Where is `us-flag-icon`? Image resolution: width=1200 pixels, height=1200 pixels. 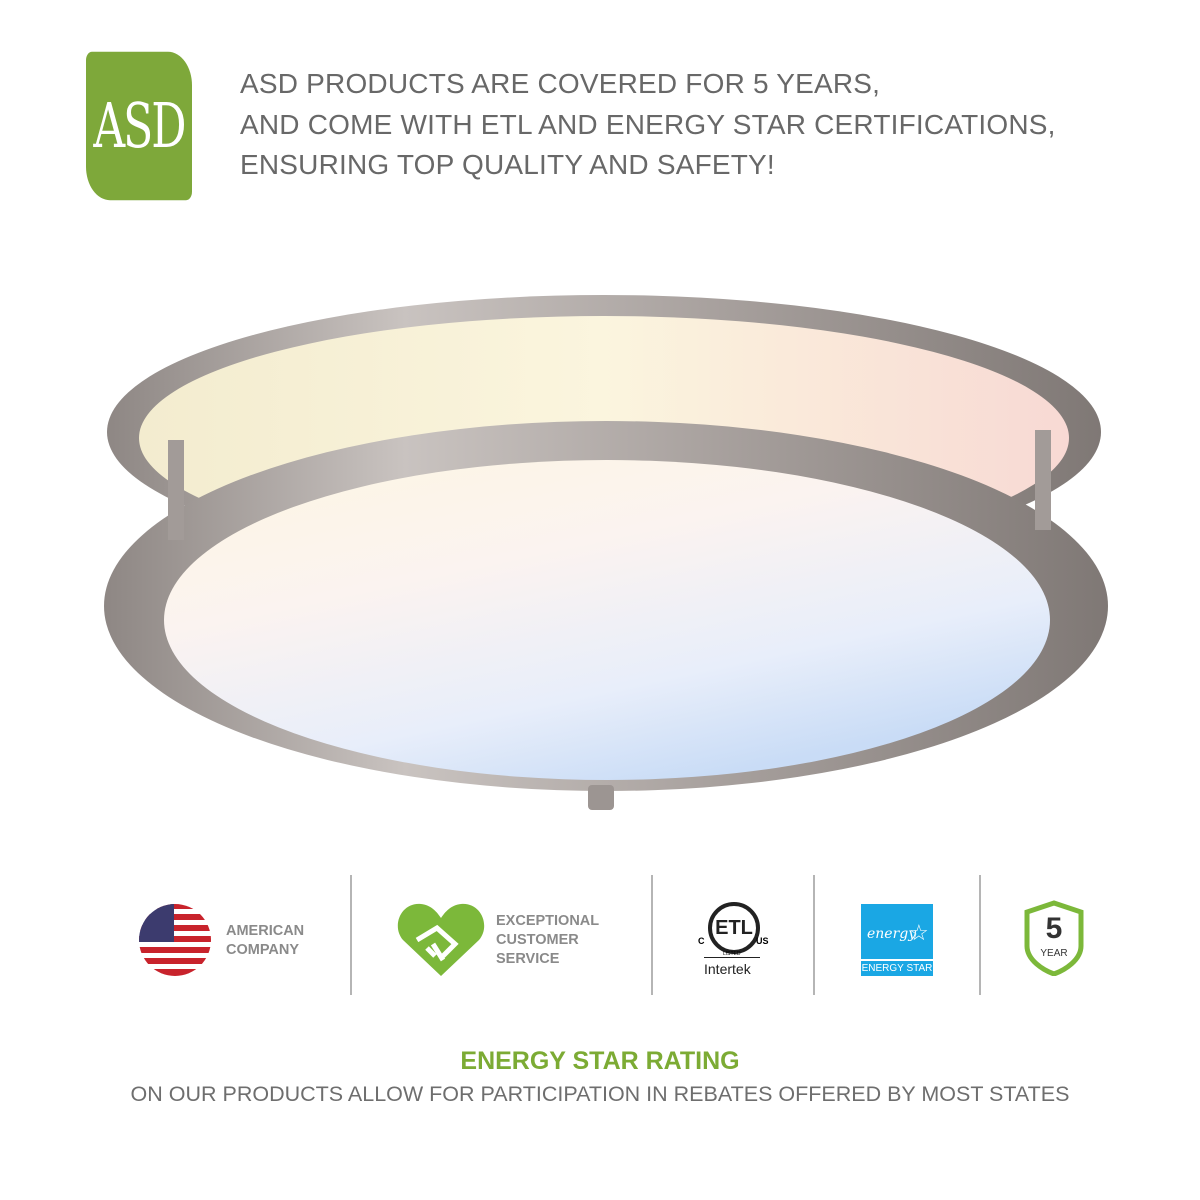 us-flag-icon is located at coordinates (175, 940).